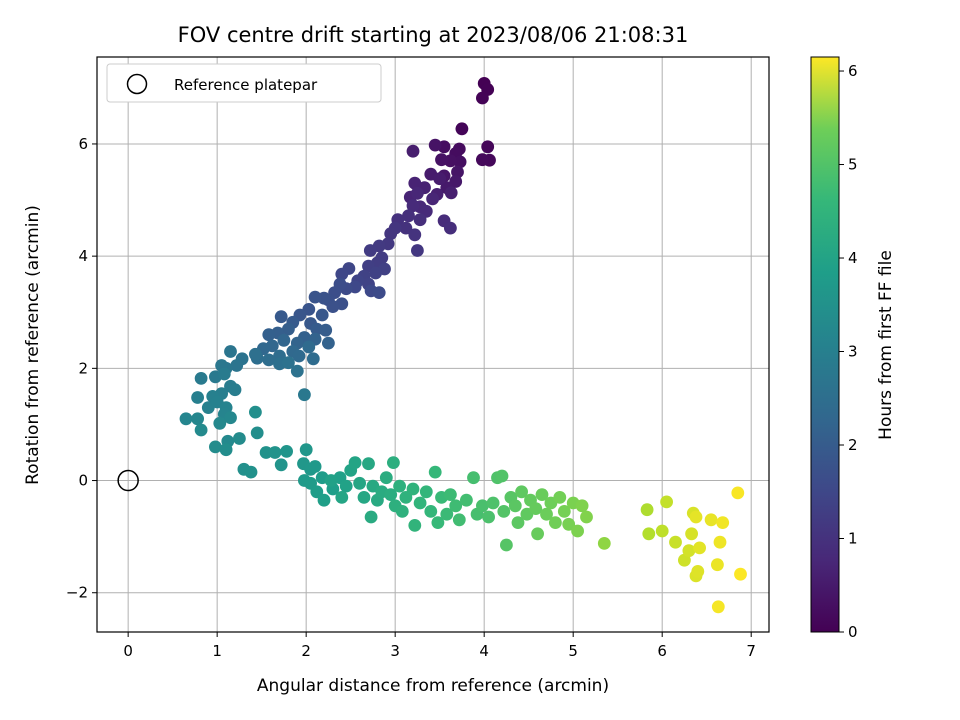 The image size is (960, 720). I want to click on y-tick-label: 2, so click(83, 368).